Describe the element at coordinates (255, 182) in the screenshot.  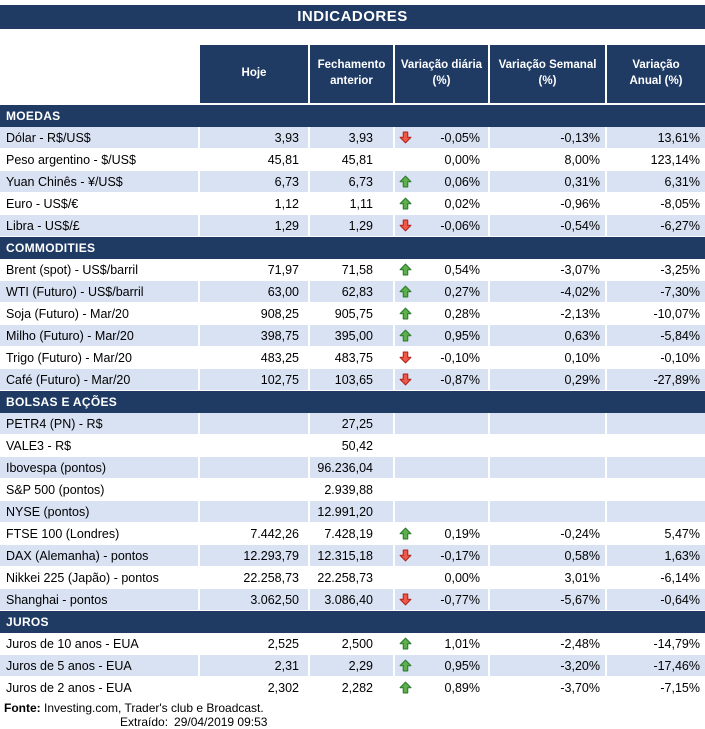
I see `hoje-value: 6,73` at that location.